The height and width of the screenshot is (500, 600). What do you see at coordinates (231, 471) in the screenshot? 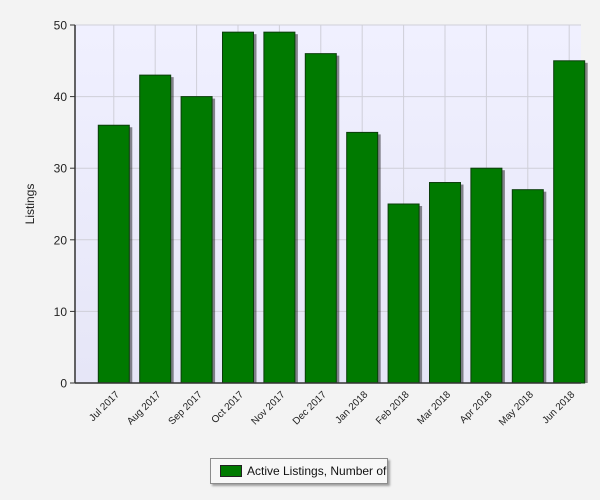
I see `legend-swatch` at bounding box center [231, 471].